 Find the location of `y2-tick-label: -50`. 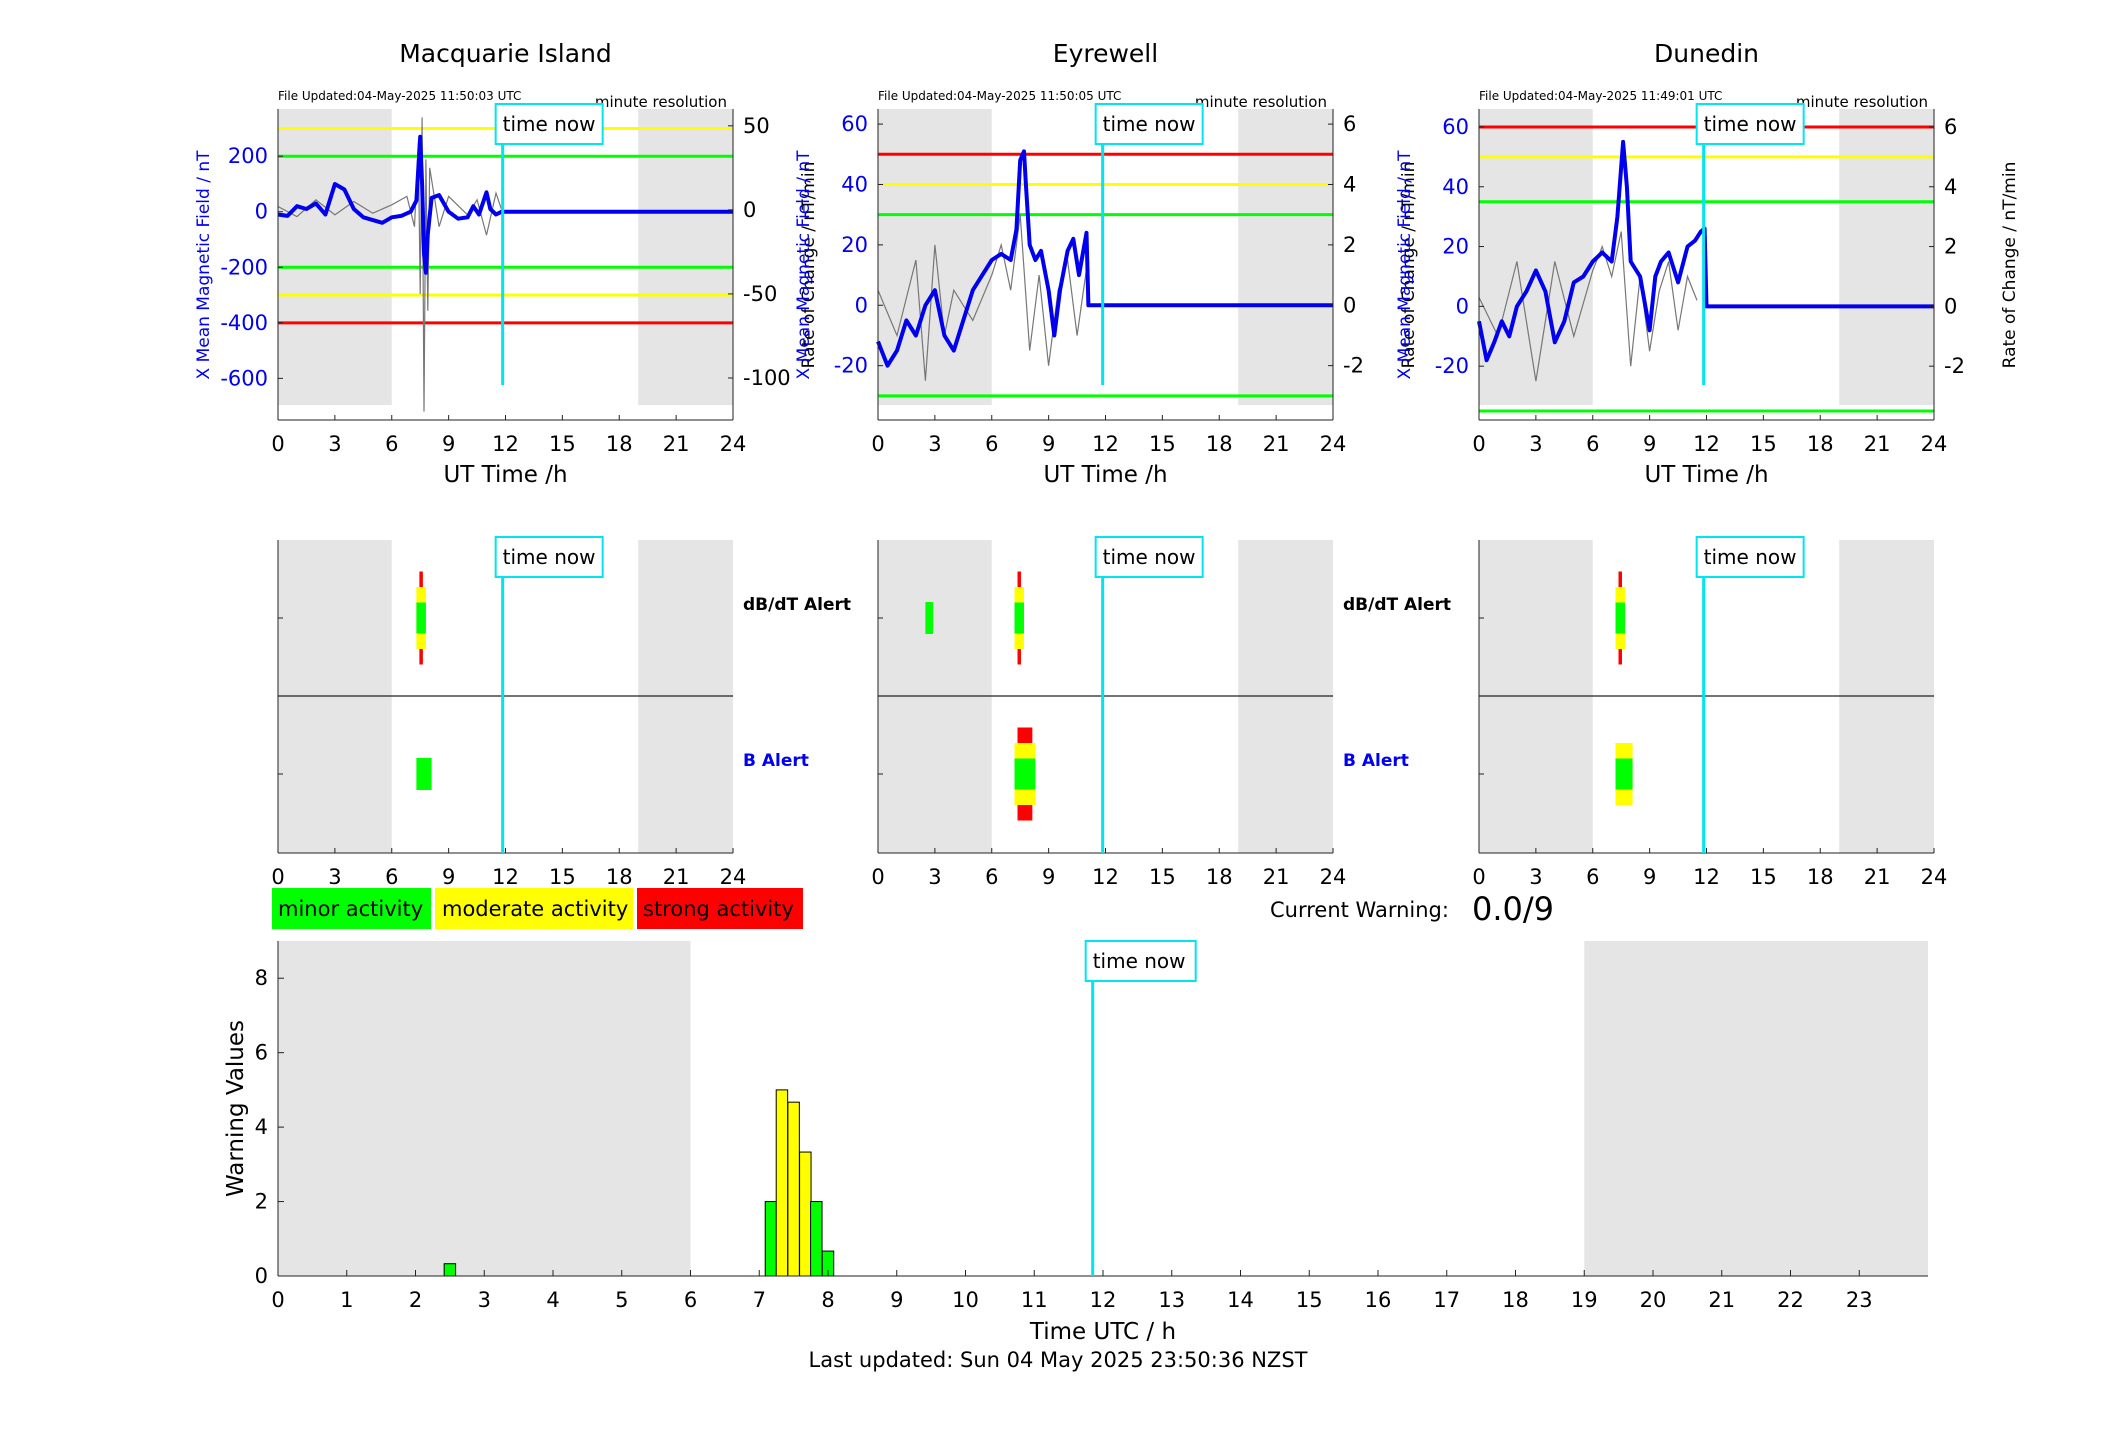

y2-tick-label: -50 is located at coordinates (760, 294).